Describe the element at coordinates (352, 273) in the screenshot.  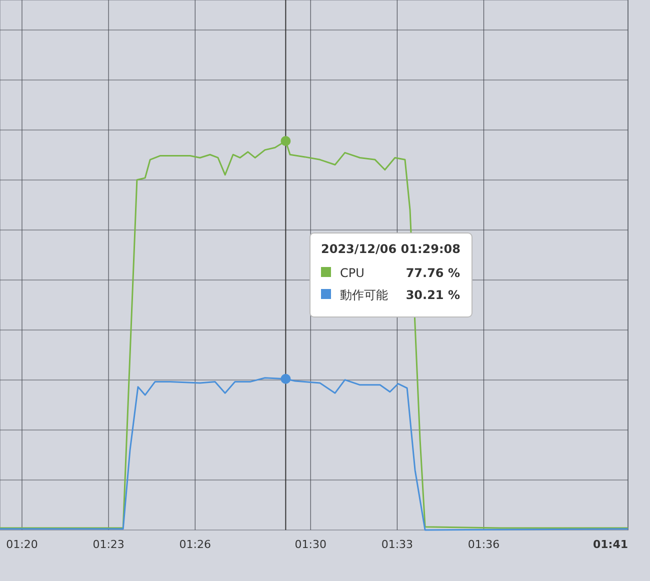
I see `legend-label: CPU` at that location.